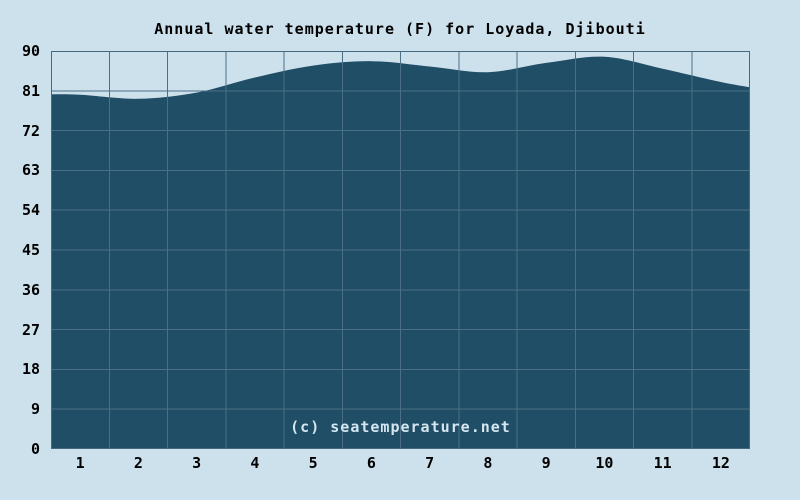  What do you see at coordinates (662, 463) in the screenshot?
I see `x-tick-label: 11` at bounding box center [662, 463].